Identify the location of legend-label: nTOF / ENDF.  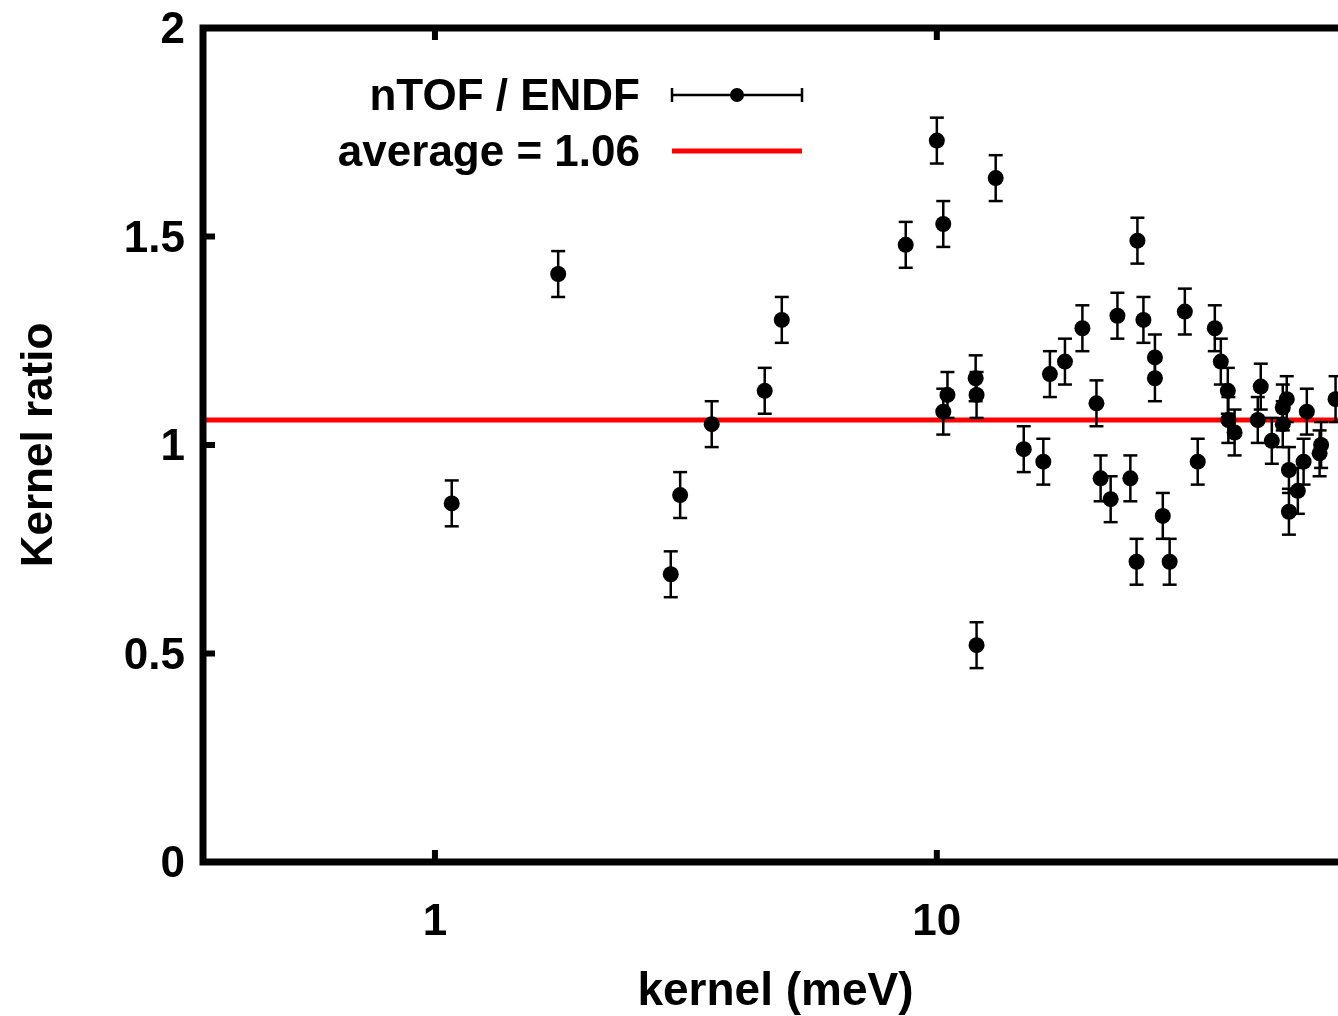
(504, 94).